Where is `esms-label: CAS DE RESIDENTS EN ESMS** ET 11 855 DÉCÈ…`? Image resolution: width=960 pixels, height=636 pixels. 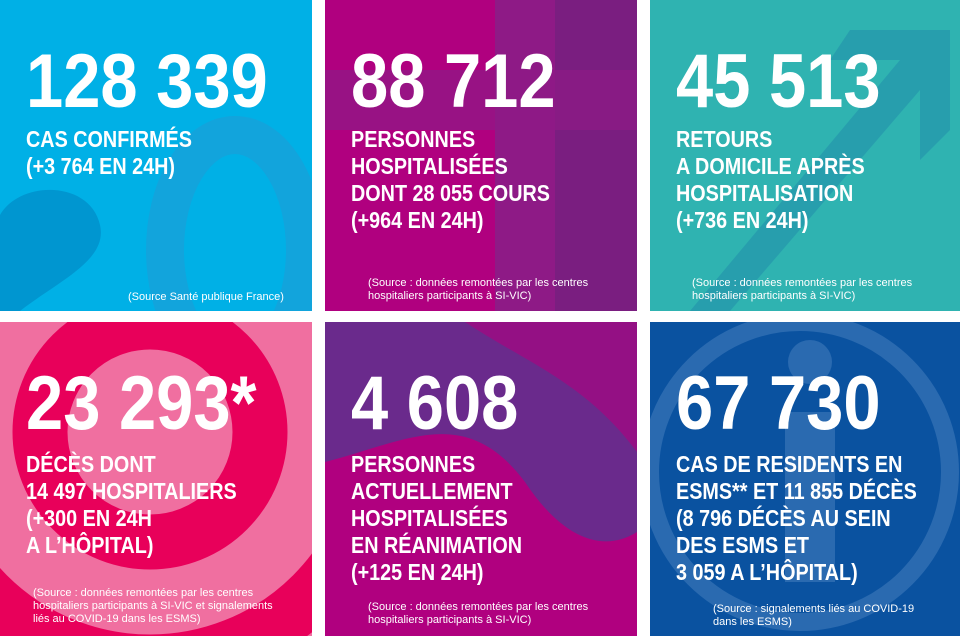
esms-label: CAS DE RESIDENTS EN ESMS** ET 11 855 DÉCÈ… is located at coordinates (796, 518).